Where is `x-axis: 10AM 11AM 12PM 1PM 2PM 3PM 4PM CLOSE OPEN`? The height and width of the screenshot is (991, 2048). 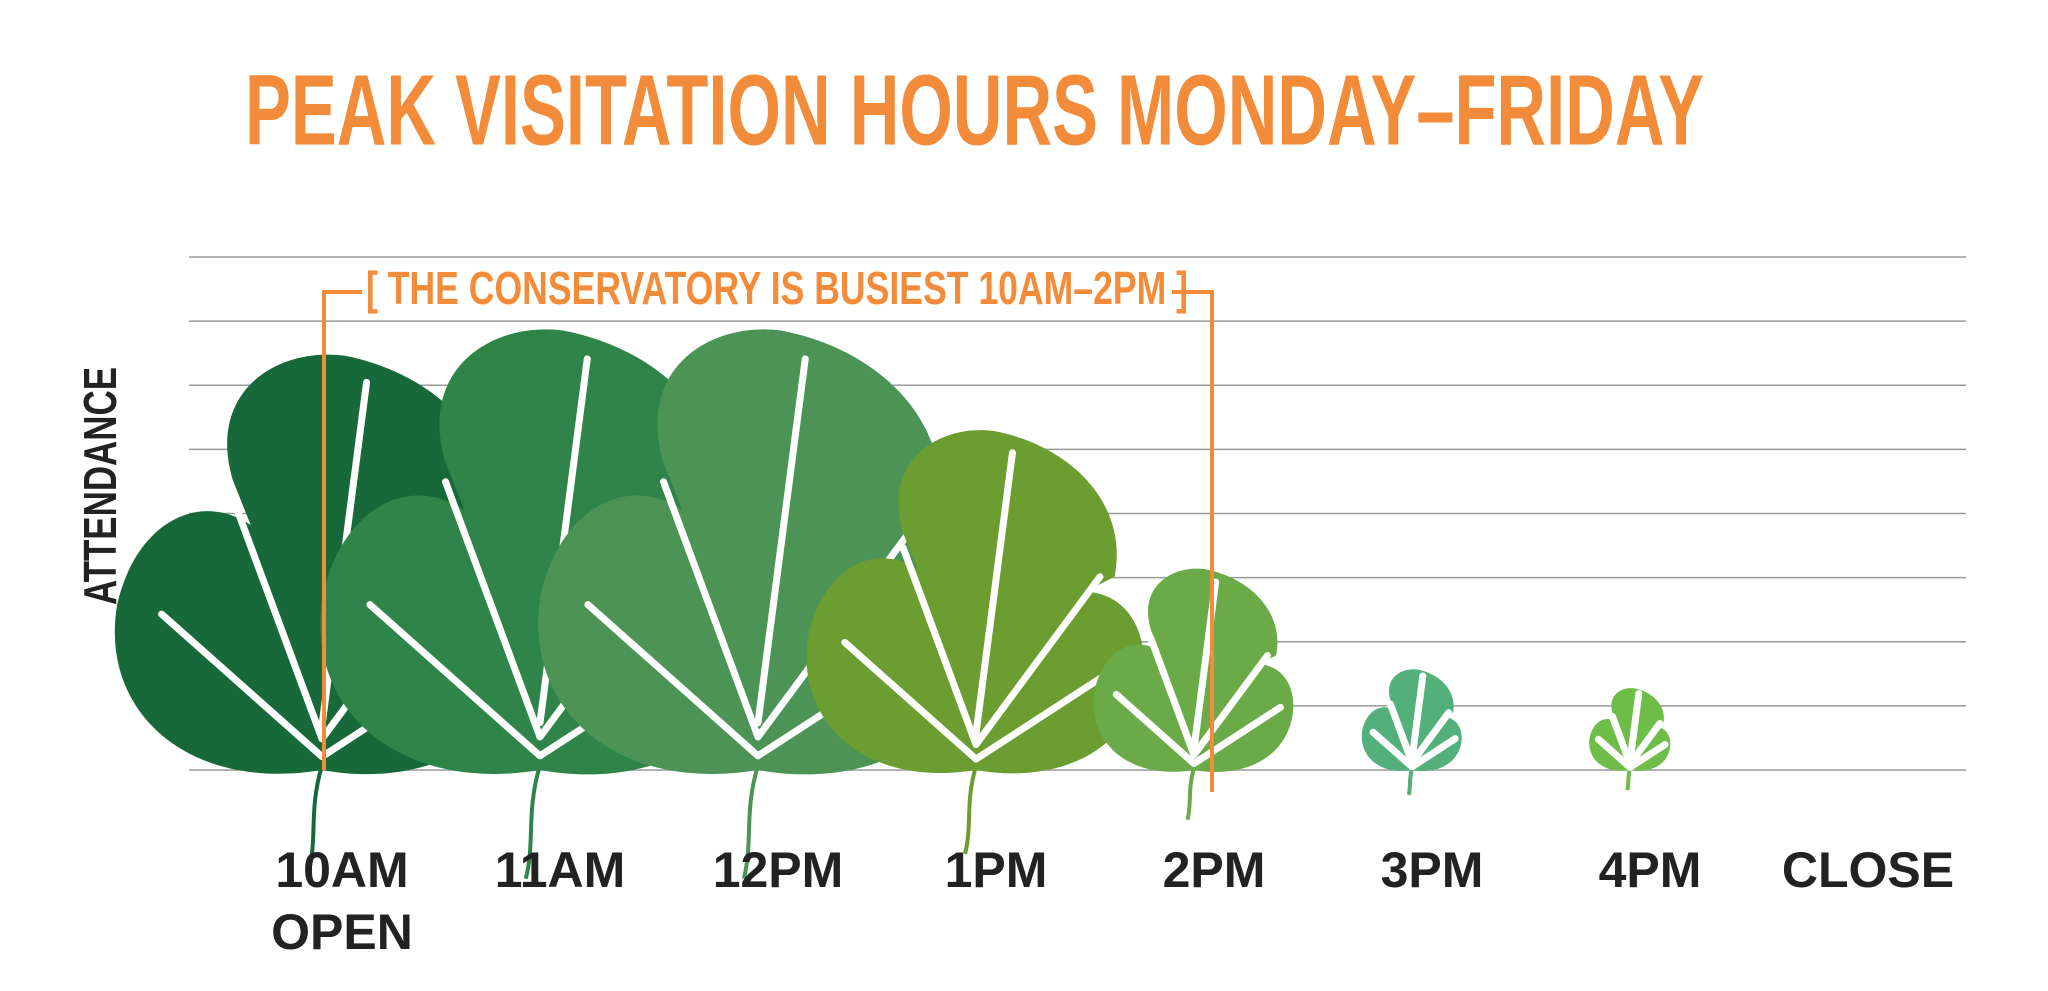
x-axis: 10AM 11AM 12PM 1PM 2PM 3PM 4PM CLOSE OPEN is located at coordinates (1112, 901).